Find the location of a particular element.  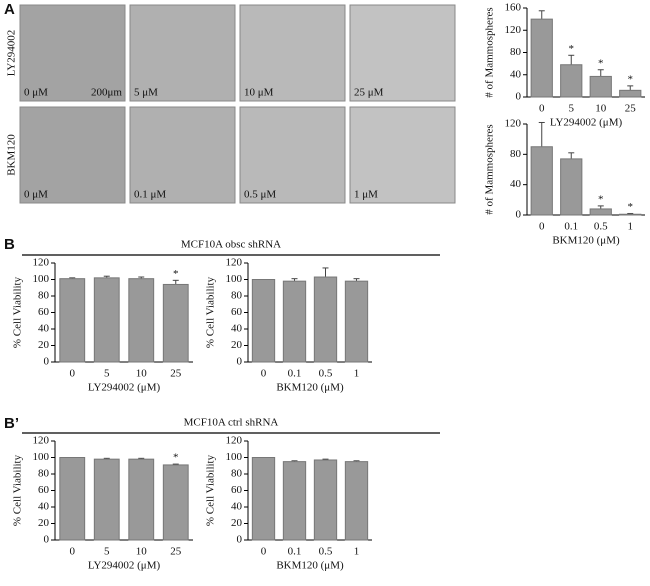

x-tick-label: 0.5 is located at coordinates (601, 227).